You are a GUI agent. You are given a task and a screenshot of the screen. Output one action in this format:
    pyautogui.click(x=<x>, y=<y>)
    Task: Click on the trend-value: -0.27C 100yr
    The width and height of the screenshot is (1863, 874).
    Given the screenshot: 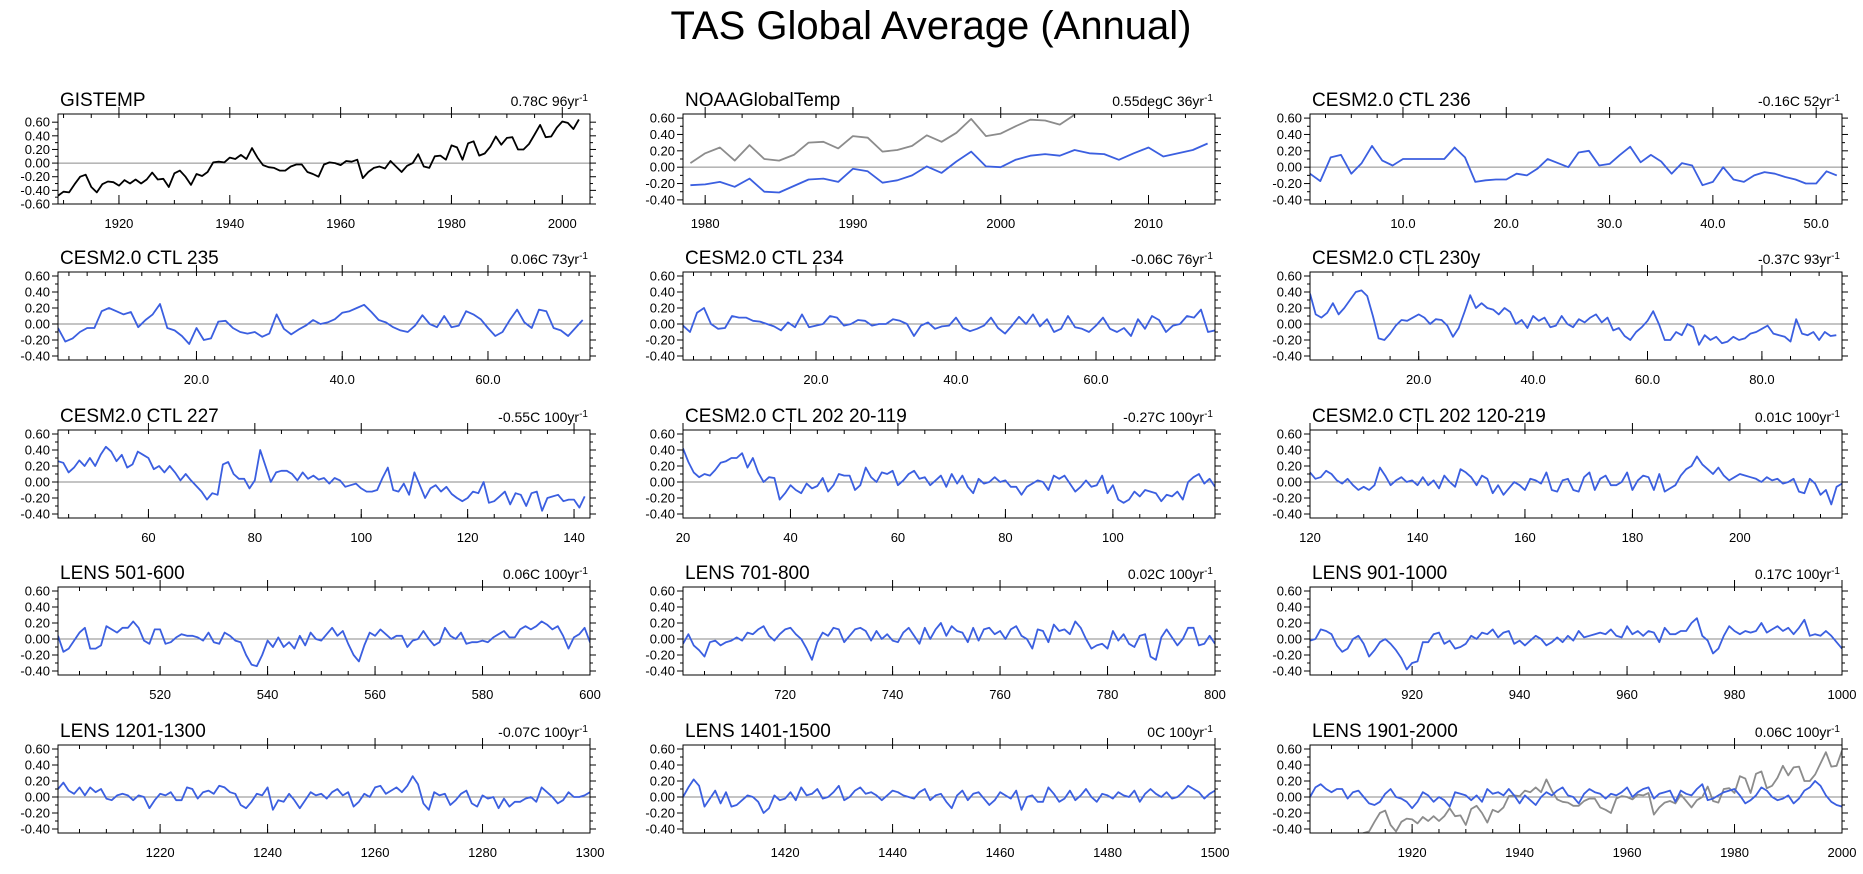 What is the action you would take?
    pyautogui.click(x=1163, y=417)
    